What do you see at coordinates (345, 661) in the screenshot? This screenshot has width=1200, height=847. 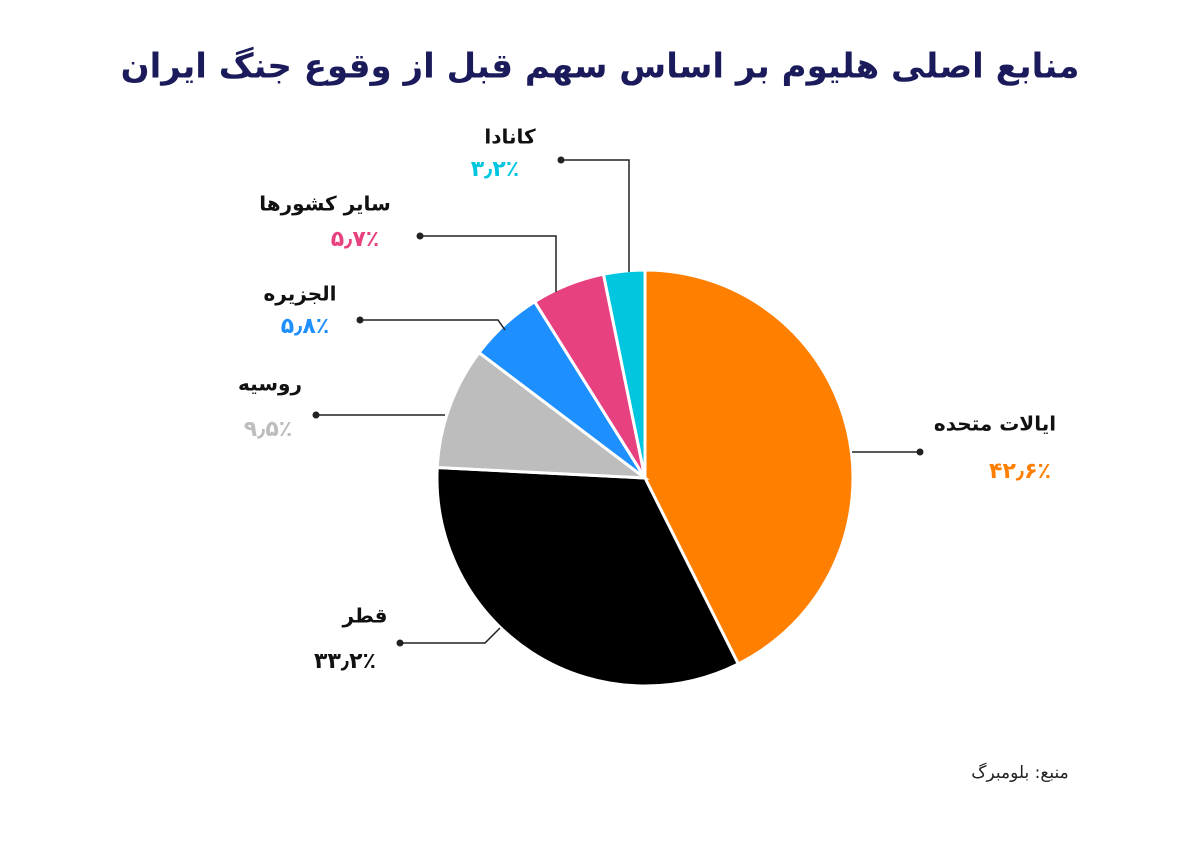 I see `value-label: ۳۳٫۲٪` at bounding box center [345, 661].